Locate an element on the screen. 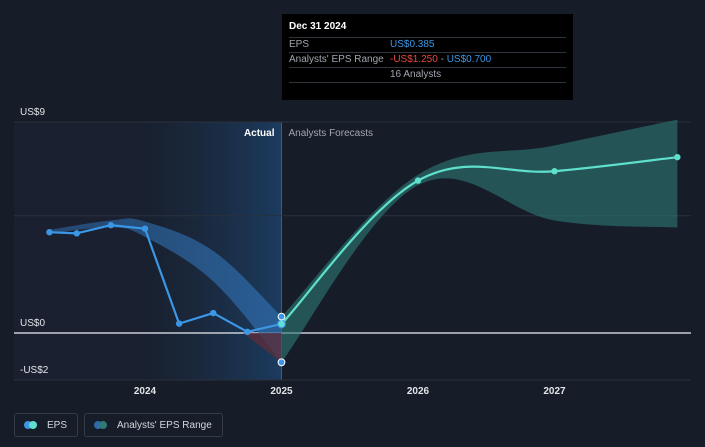 This screenshot has width=705, height=447. legend-range-dot-forecast is located at coordinates (103, 425).